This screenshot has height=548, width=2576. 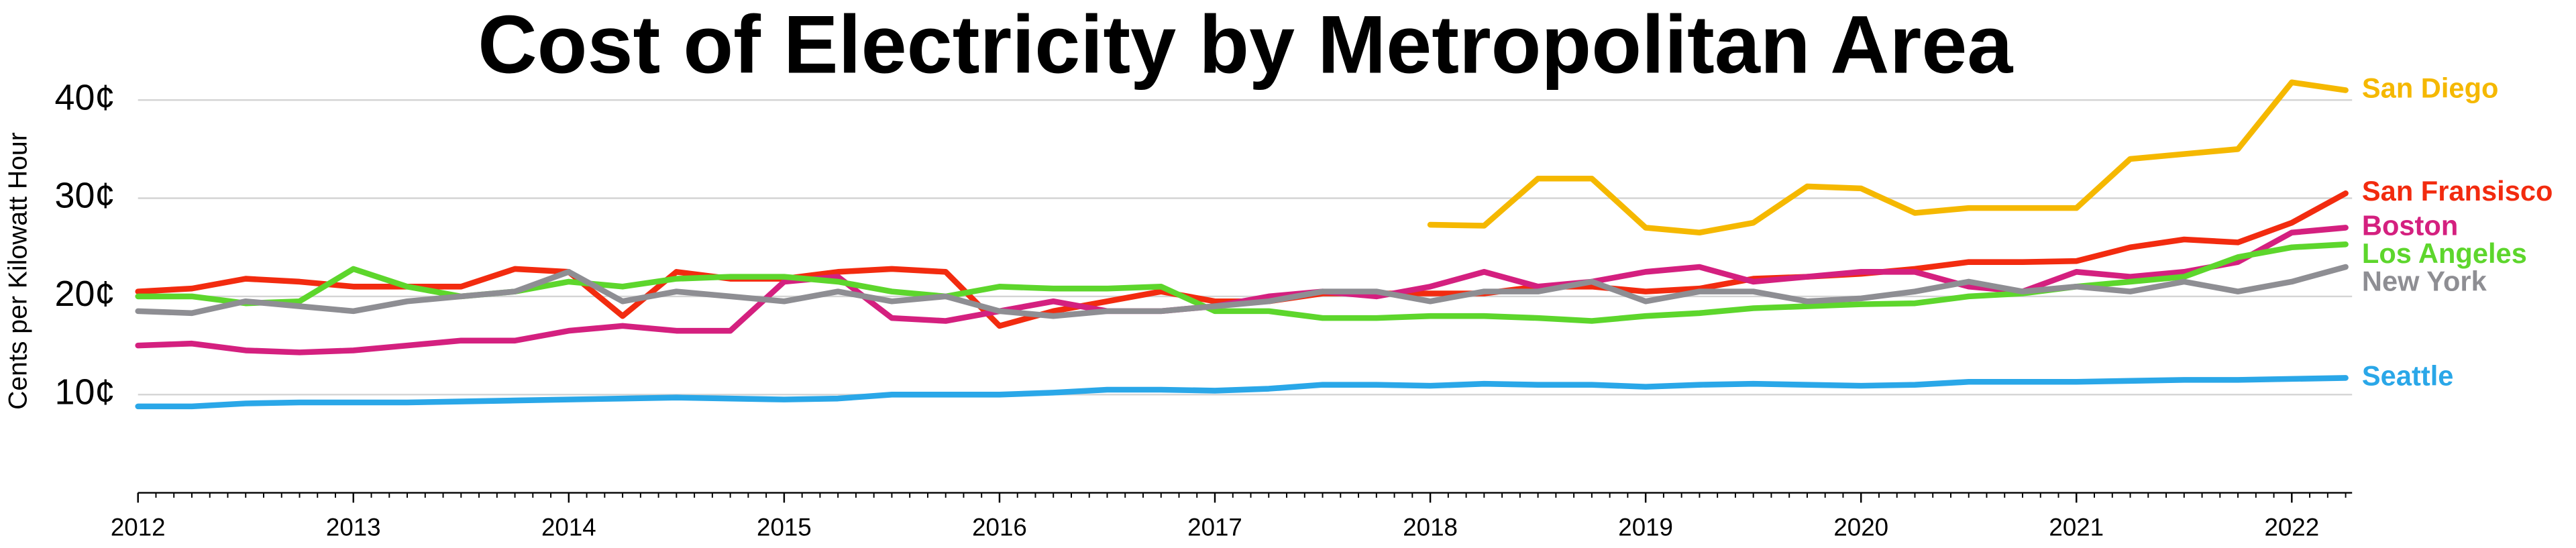 What do you see at coordinates (999, 527) in the screenshot?
I see `x-tick-label: 2016` at bounding box center [999, 527].